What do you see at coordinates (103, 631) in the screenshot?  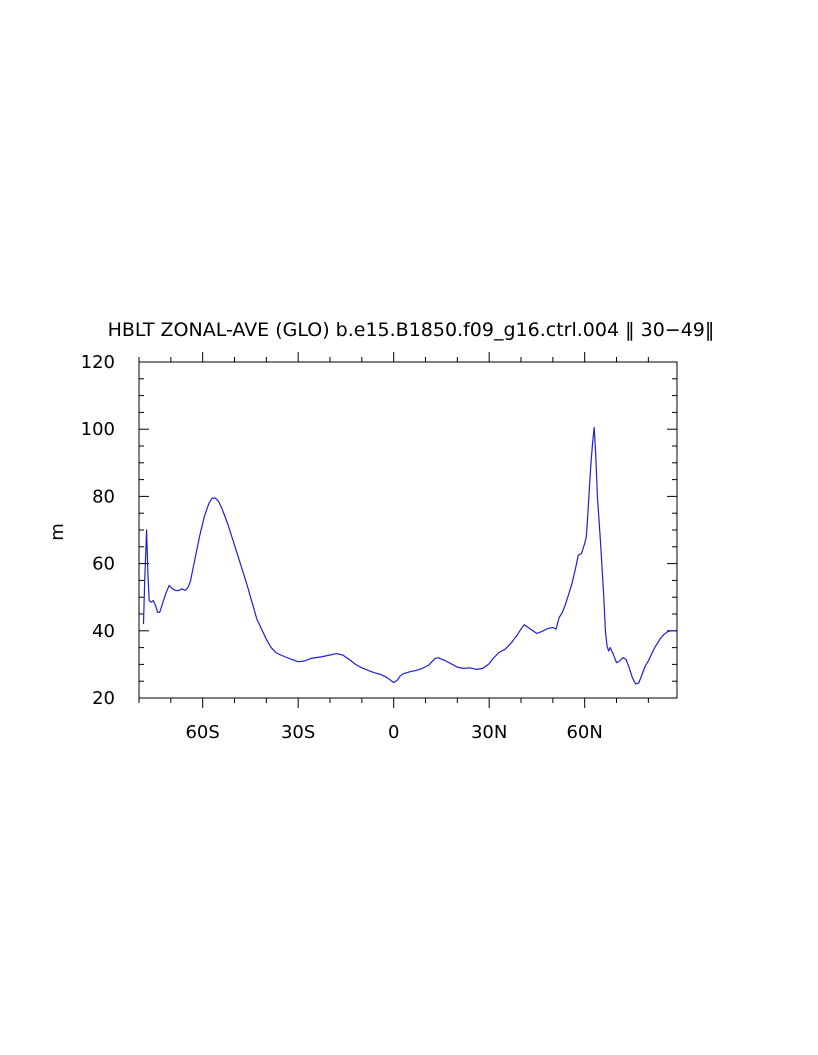 I see `y-tick-label: 40` at bounding box center [103, 631].